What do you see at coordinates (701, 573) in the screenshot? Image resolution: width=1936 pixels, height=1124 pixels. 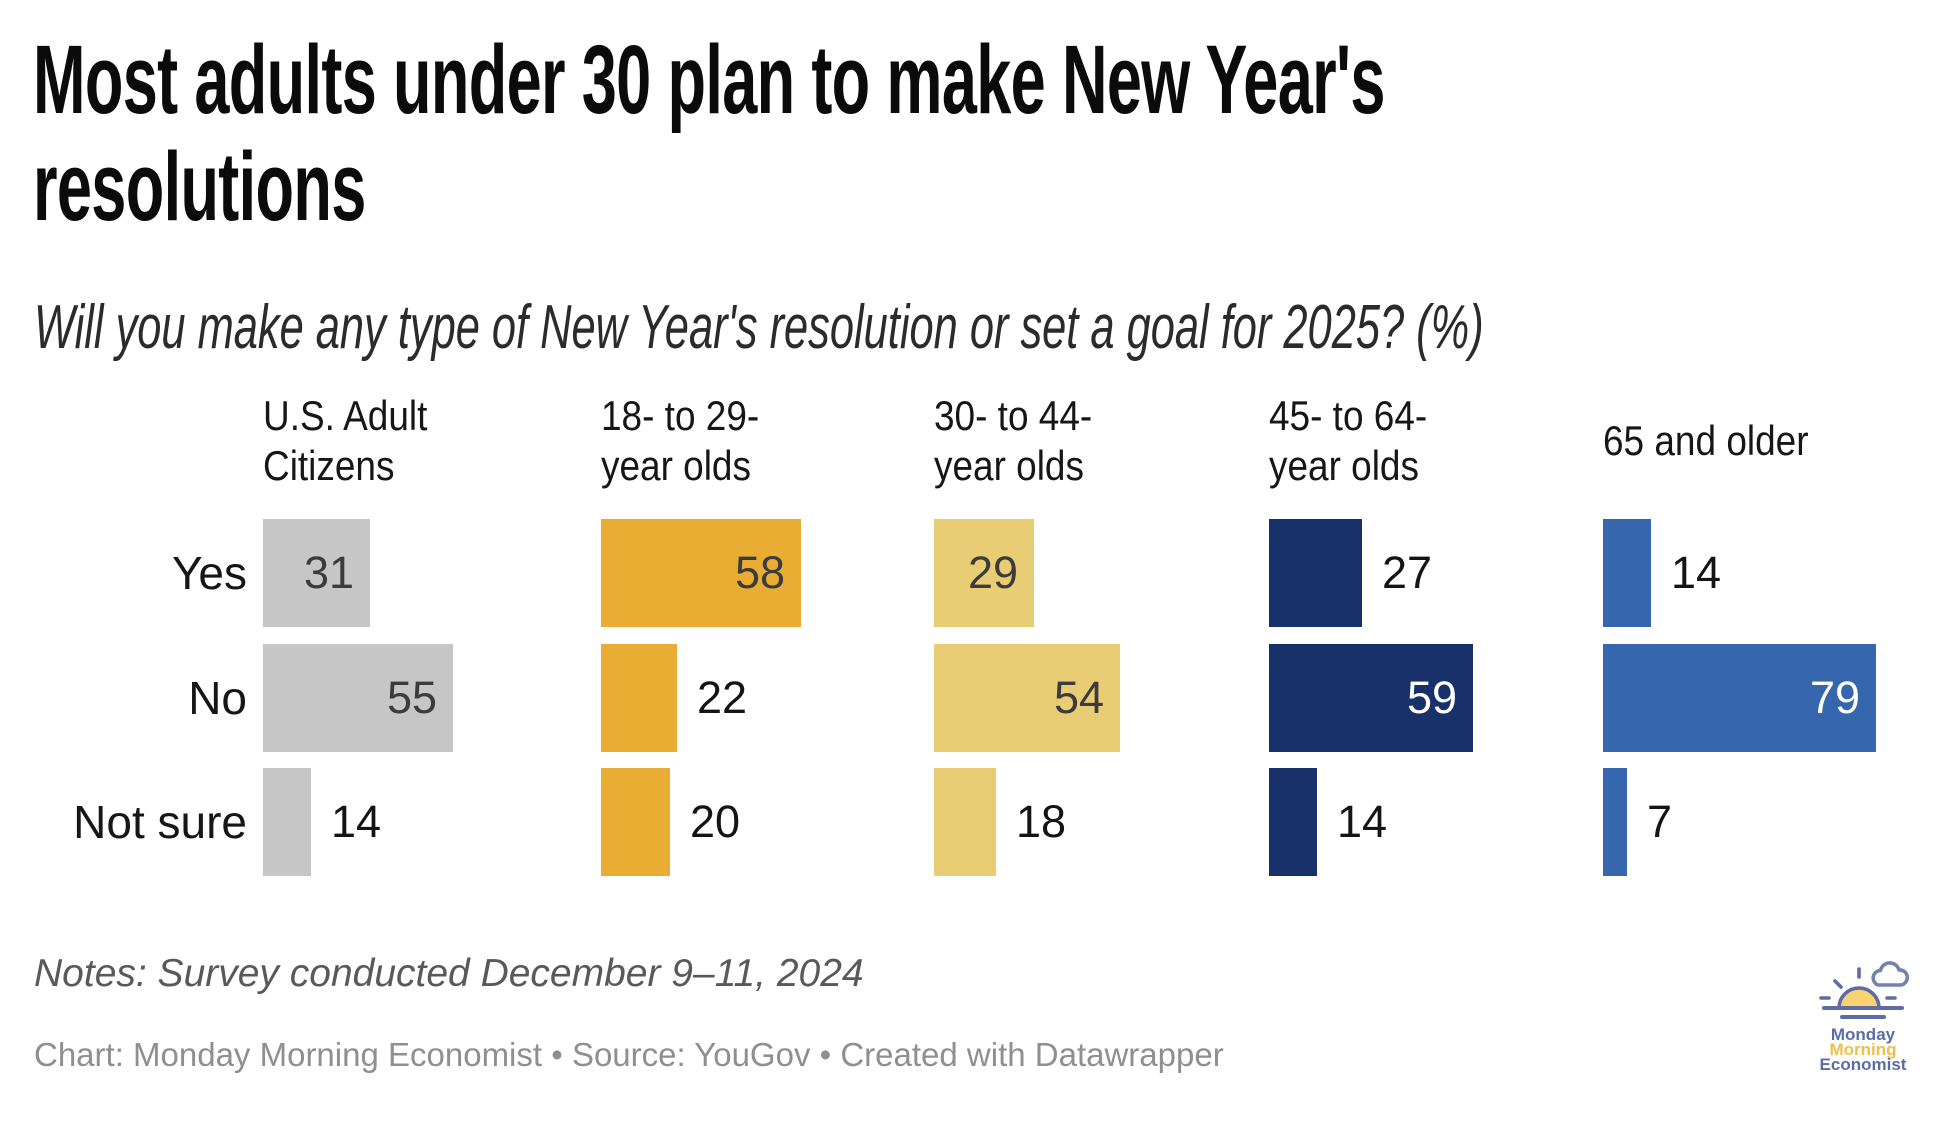 I see `bar: 58` at bounding box center [701, 573].